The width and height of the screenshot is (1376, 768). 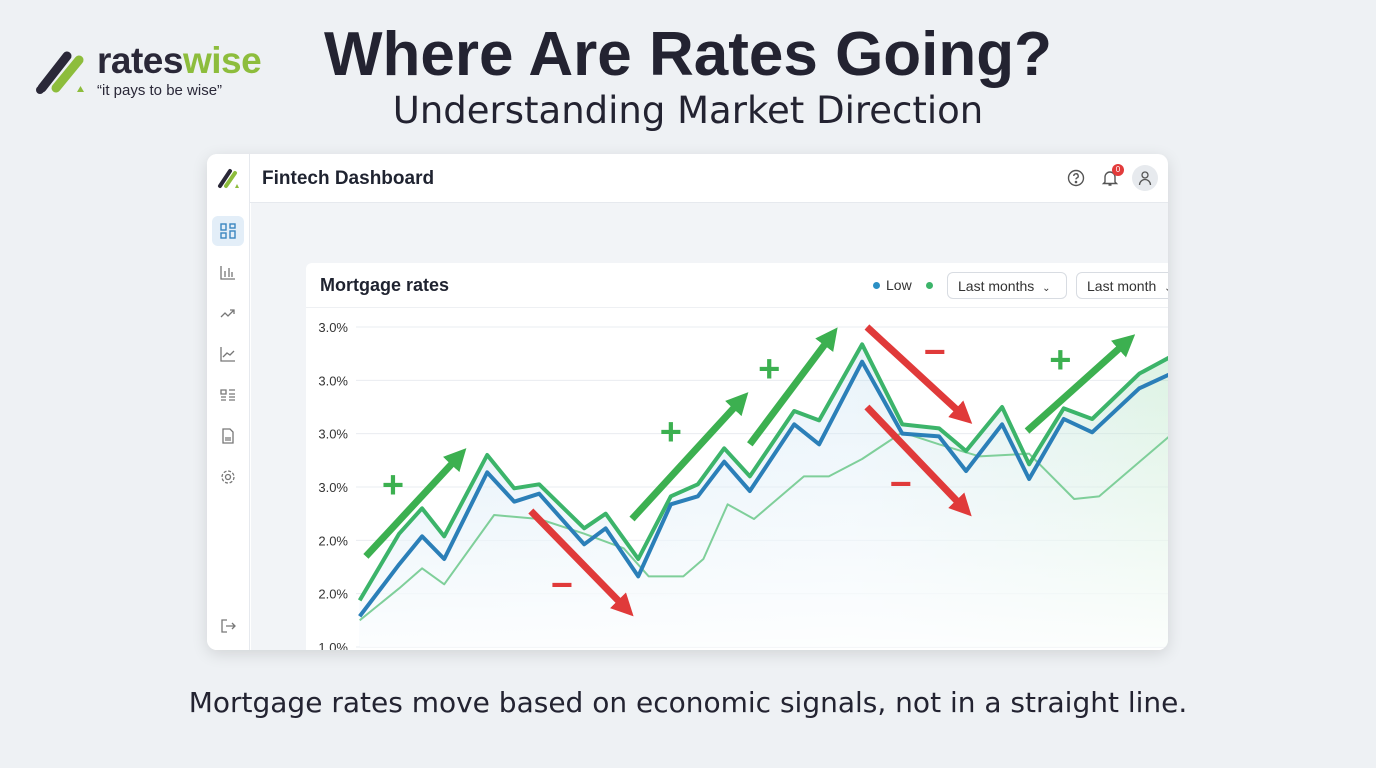 I want to click on series-line-trend, so click(x=763, y=526).